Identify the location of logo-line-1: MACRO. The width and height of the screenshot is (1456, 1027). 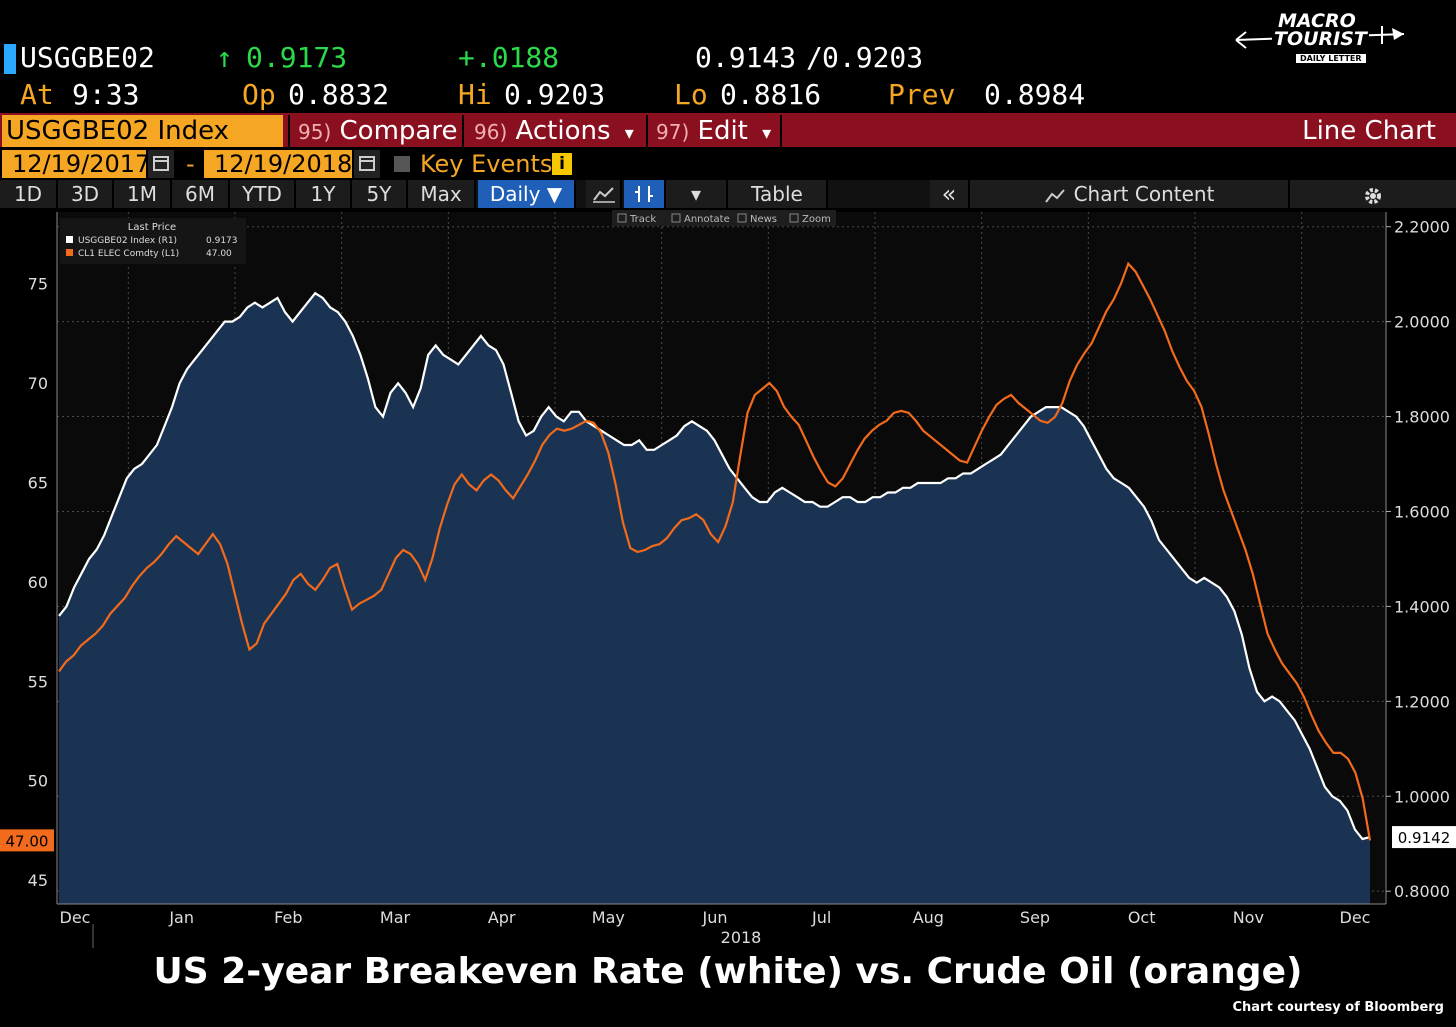
(1317, 21).